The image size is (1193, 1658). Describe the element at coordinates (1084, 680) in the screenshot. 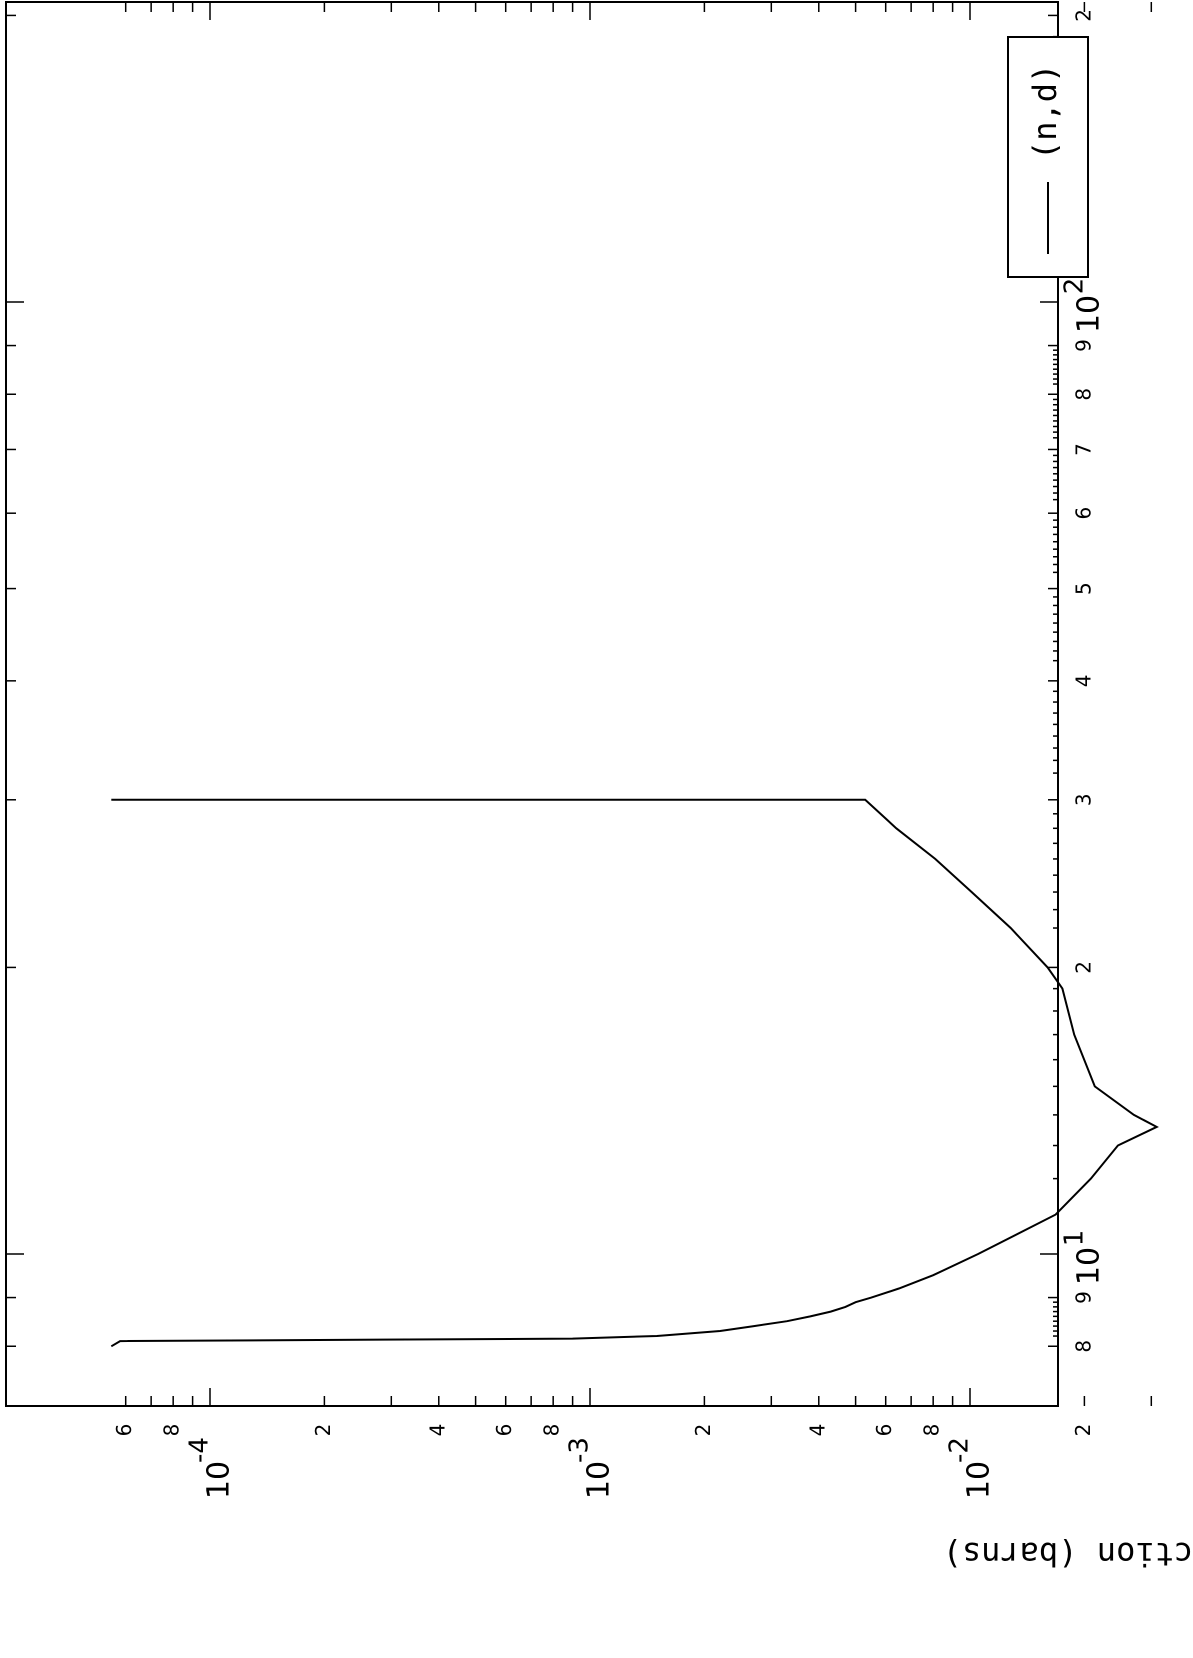

I see `x-tick-label: 4` at that location.